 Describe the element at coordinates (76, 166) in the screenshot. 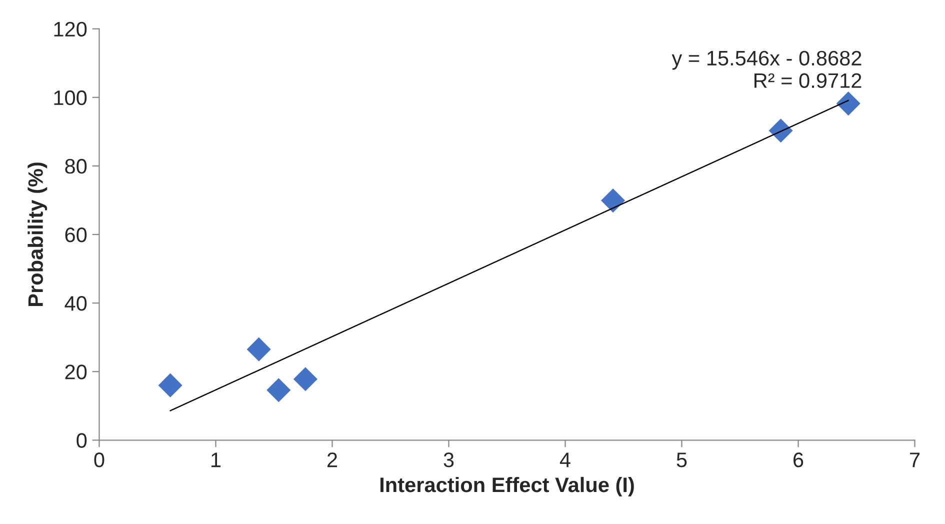

I see `y-tick-label: 80` at that location.